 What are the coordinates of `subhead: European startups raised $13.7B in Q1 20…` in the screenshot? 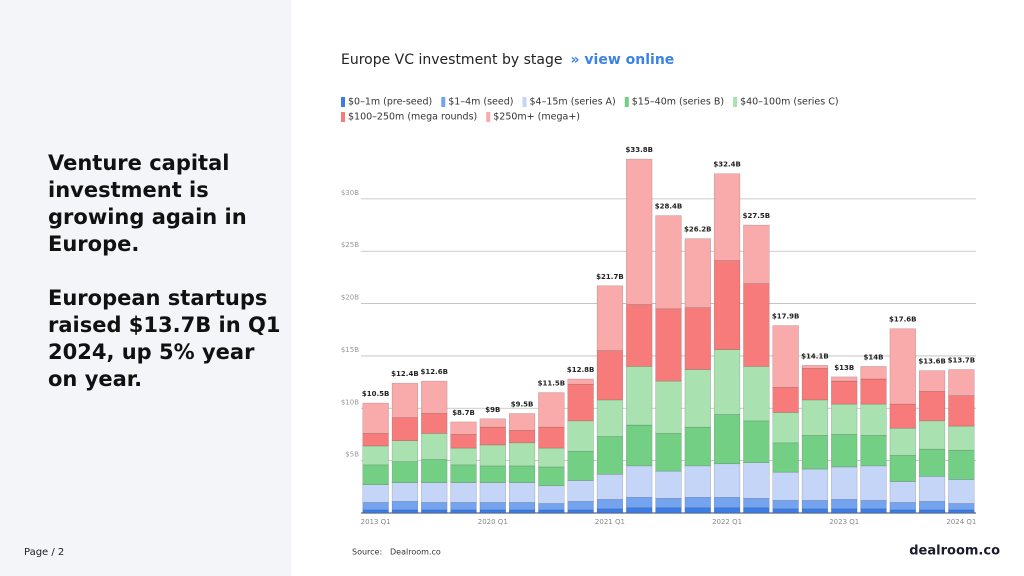 It's located at (164, 338).